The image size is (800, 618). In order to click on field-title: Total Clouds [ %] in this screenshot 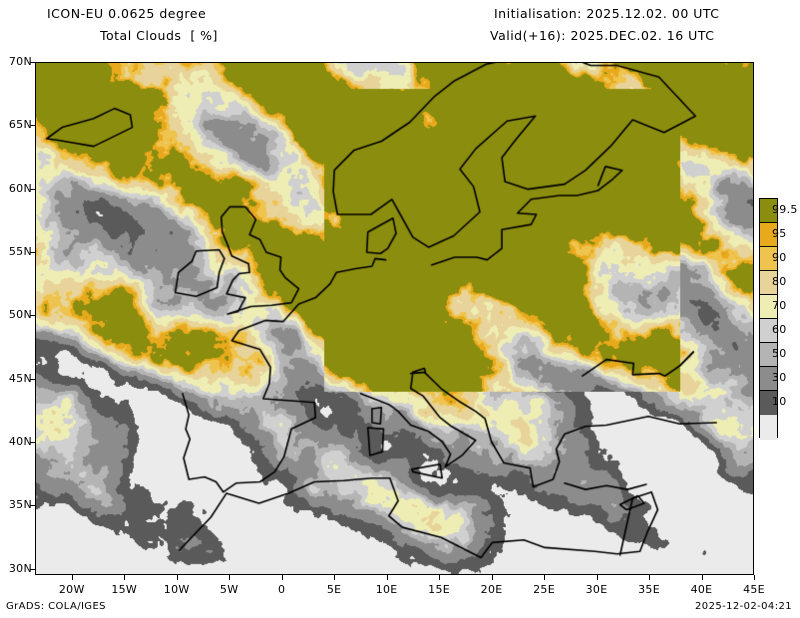, I will do `click(159, 35)`.